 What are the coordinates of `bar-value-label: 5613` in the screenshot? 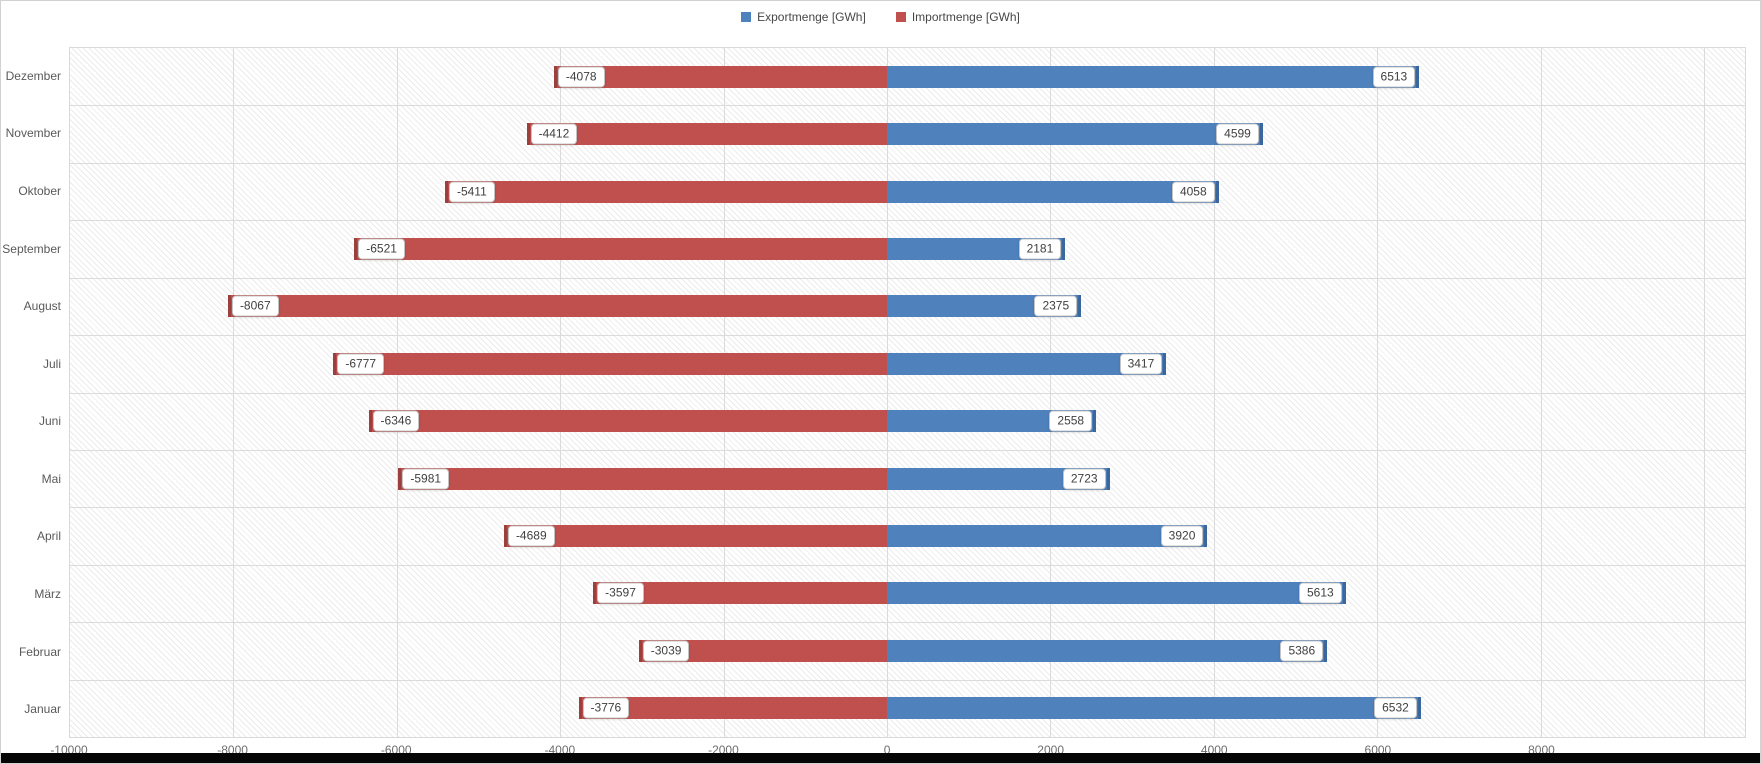 It's located at (1320, 593).